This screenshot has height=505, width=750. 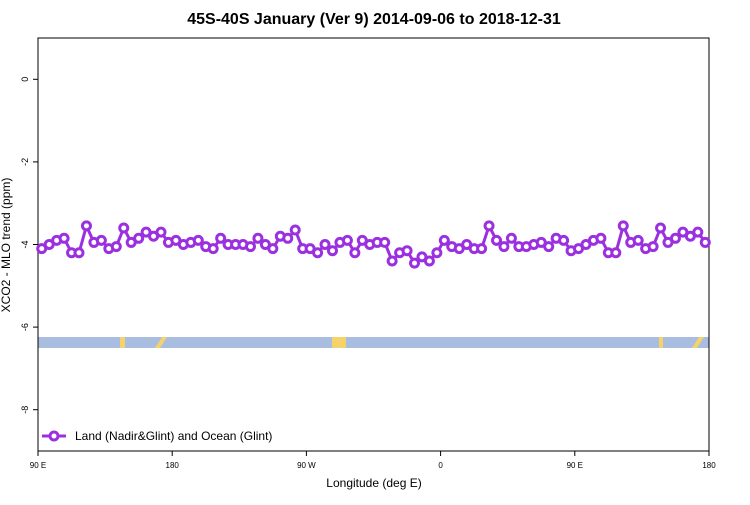 I want to click on legend: Land (Nadir&Glint) and Ocean (Glint), so click(x=157, y=436).